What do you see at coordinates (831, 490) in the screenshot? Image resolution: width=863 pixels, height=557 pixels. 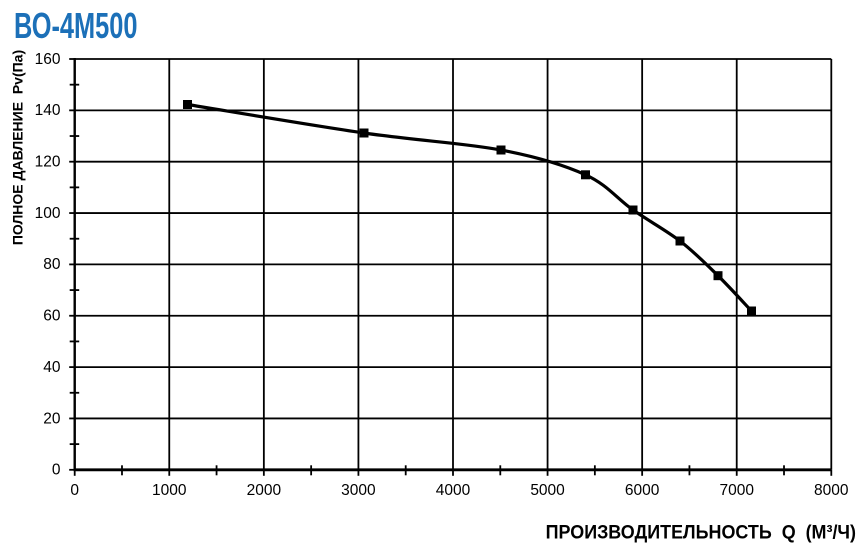 I see `svg-text: 8000` at bounding box center [831, 490].